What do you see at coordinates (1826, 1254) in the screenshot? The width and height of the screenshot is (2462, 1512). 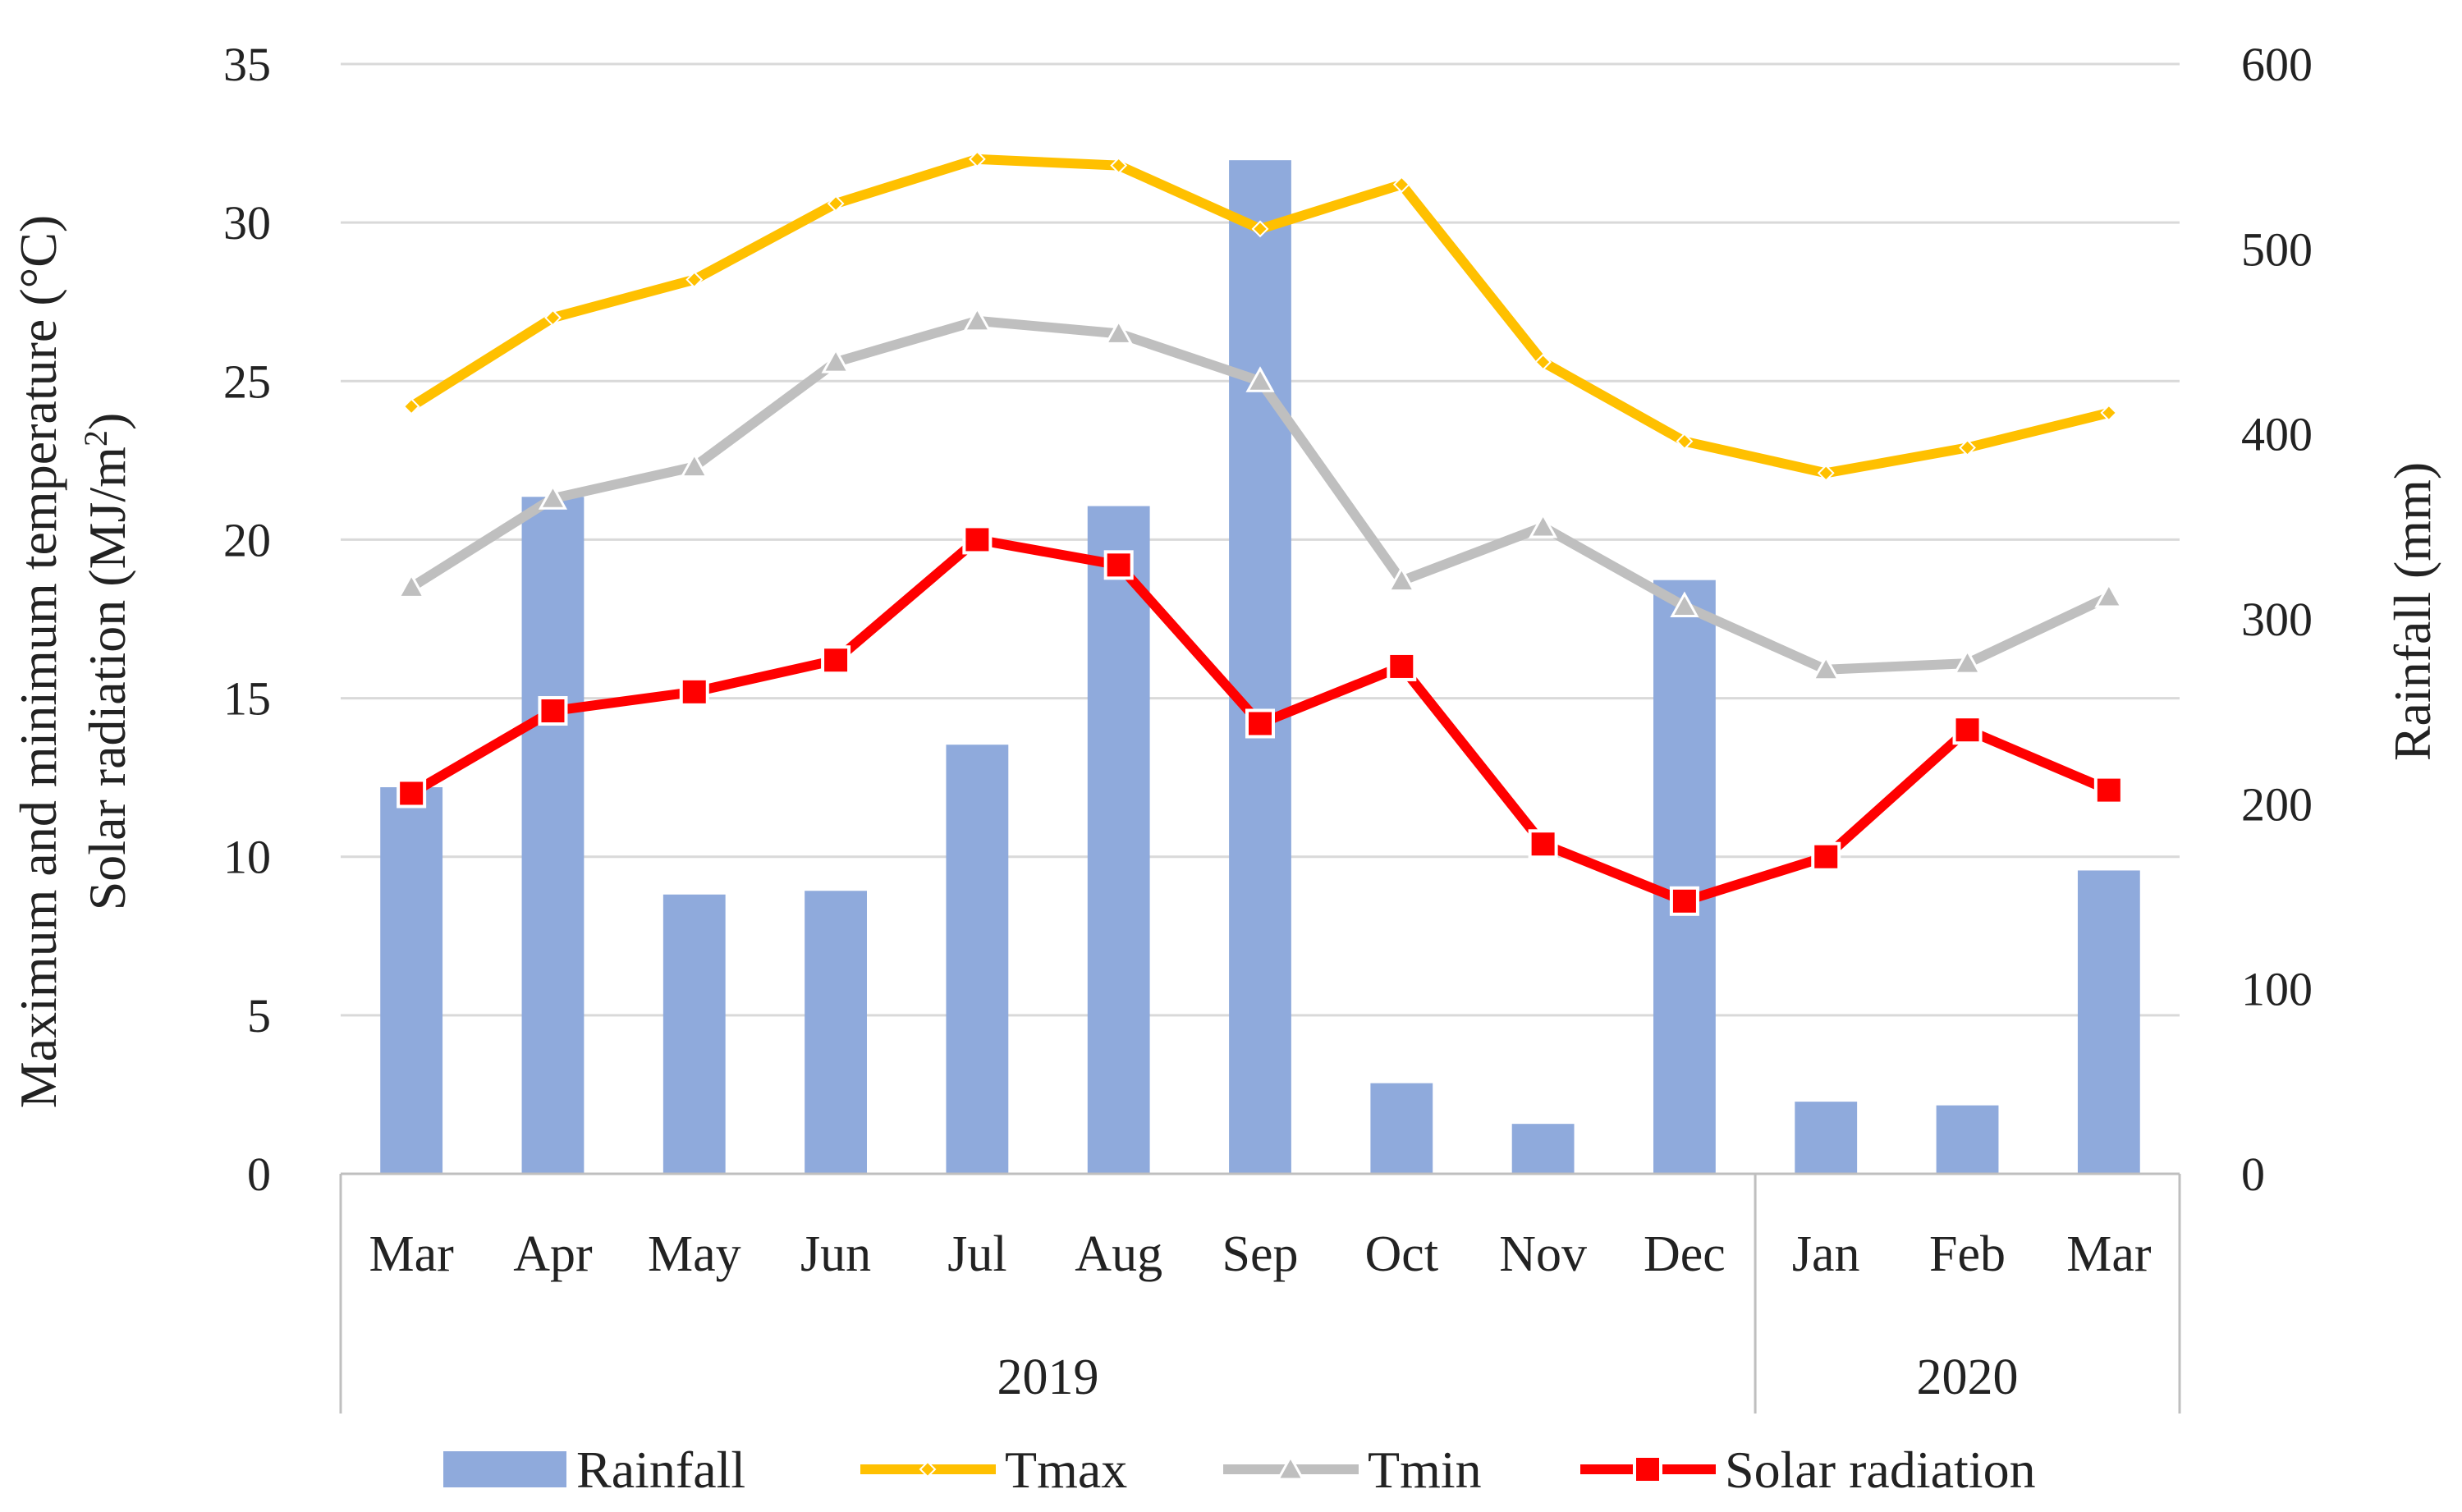 I see `category-label: Jan` at bounding box center [1826, 1254].